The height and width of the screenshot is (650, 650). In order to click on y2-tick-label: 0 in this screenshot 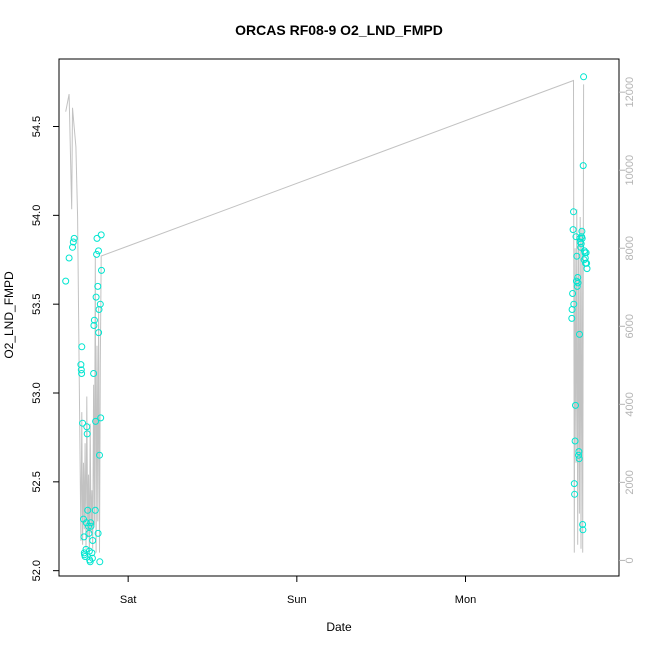, I will do `click(630, 560)`.